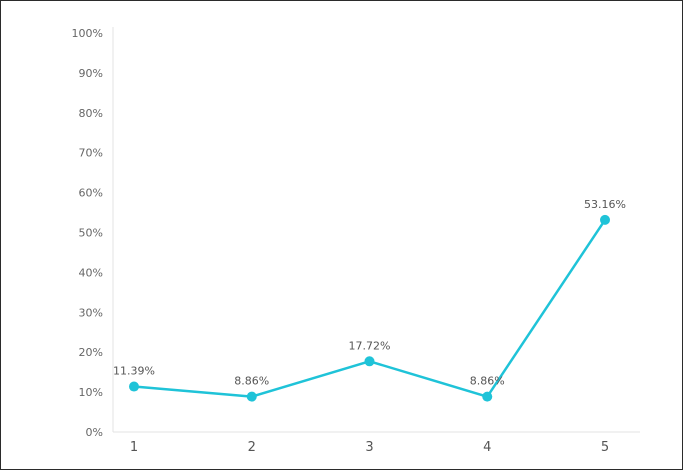 The height and width of the screenshot is (470, 683). I want to click on data-label: 53.16%, so click(605, 204).